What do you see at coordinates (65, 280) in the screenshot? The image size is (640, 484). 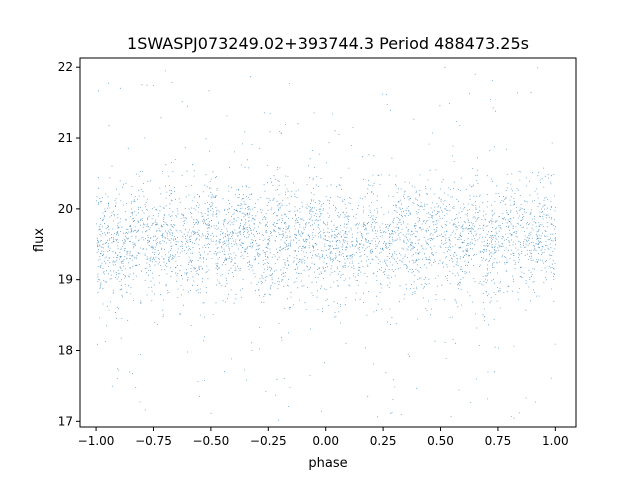 I see `y-tick-label: 19` at bounding box center [65, 280].